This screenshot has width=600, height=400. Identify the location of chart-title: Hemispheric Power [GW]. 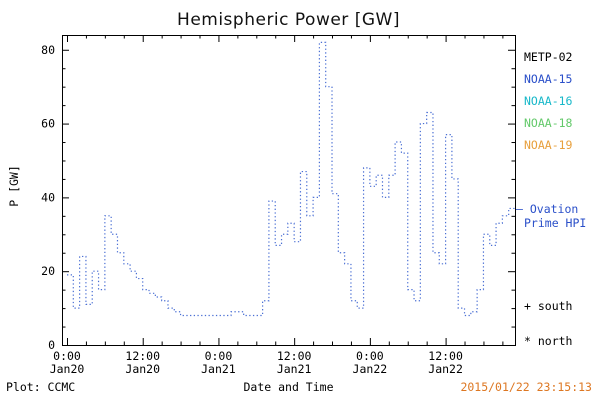
(288, 20).